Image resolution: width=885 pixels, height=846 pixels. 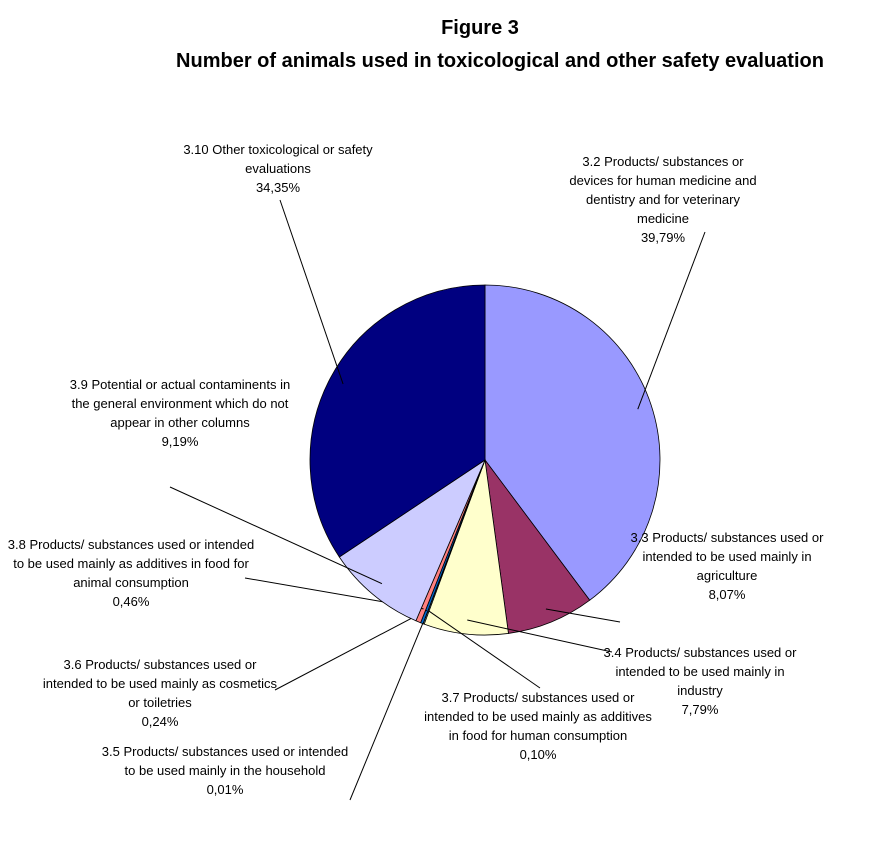 I want to click on chart-title: Figure 3, so click(x=480, y=28).